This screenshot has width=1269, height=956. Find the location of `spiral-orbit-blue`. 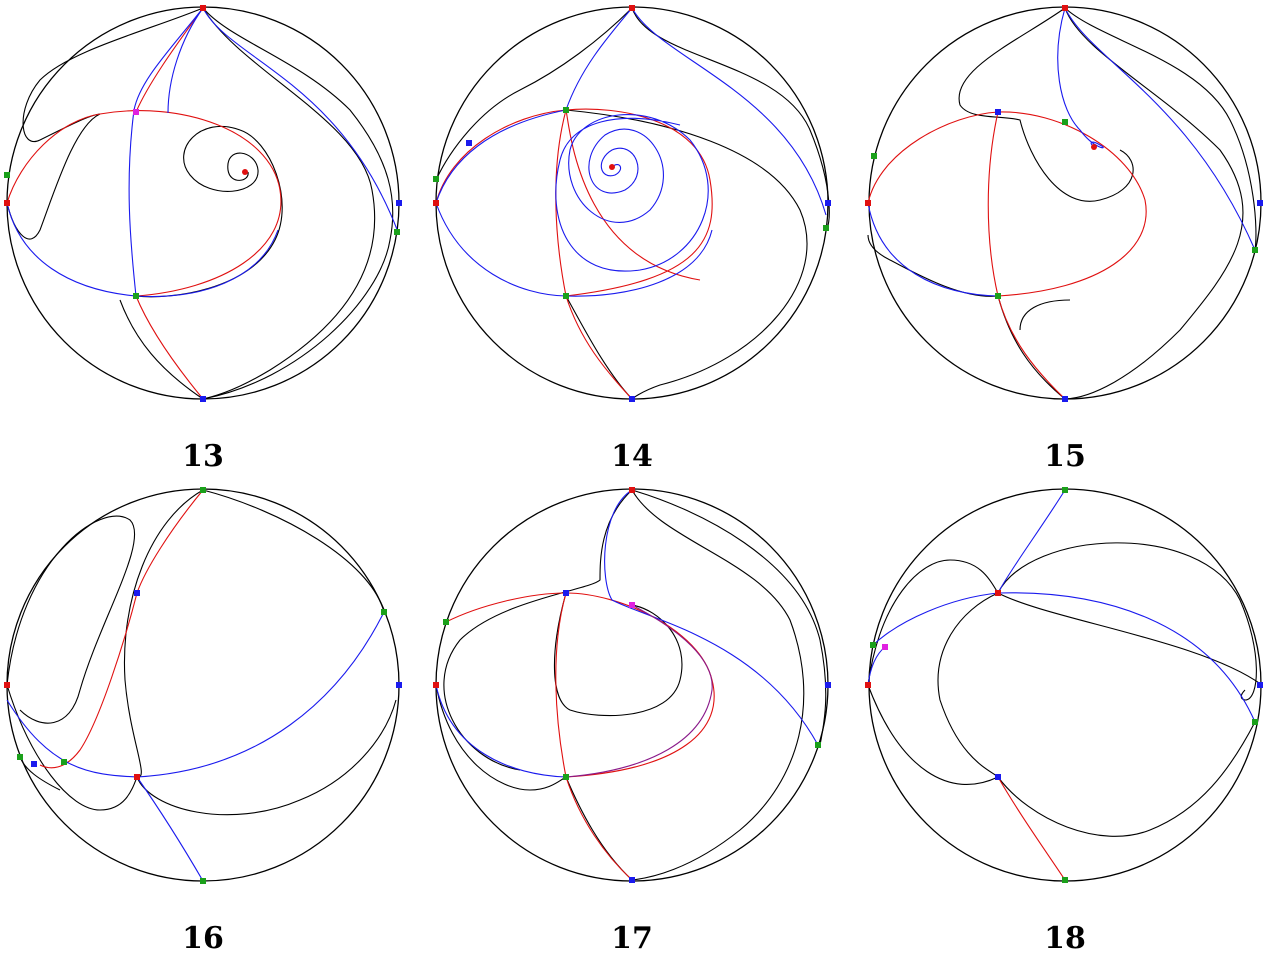

spiral-orbit-blue is located at coordinates (632, 193).